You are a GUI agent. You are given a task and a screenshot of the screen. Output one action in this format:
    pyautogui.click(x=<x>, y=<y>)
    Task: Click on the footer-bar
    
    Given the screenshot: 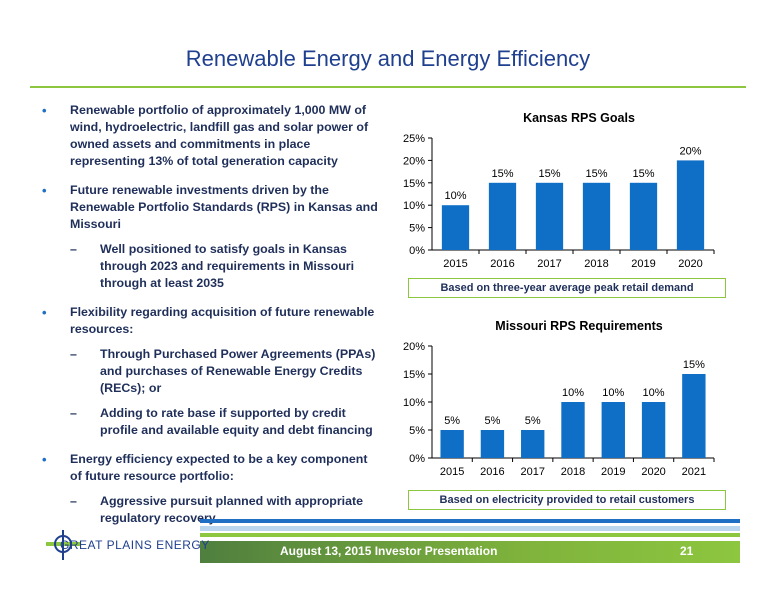 What is the action you would take?
    pyautogui.click(x=470, y=552)
    